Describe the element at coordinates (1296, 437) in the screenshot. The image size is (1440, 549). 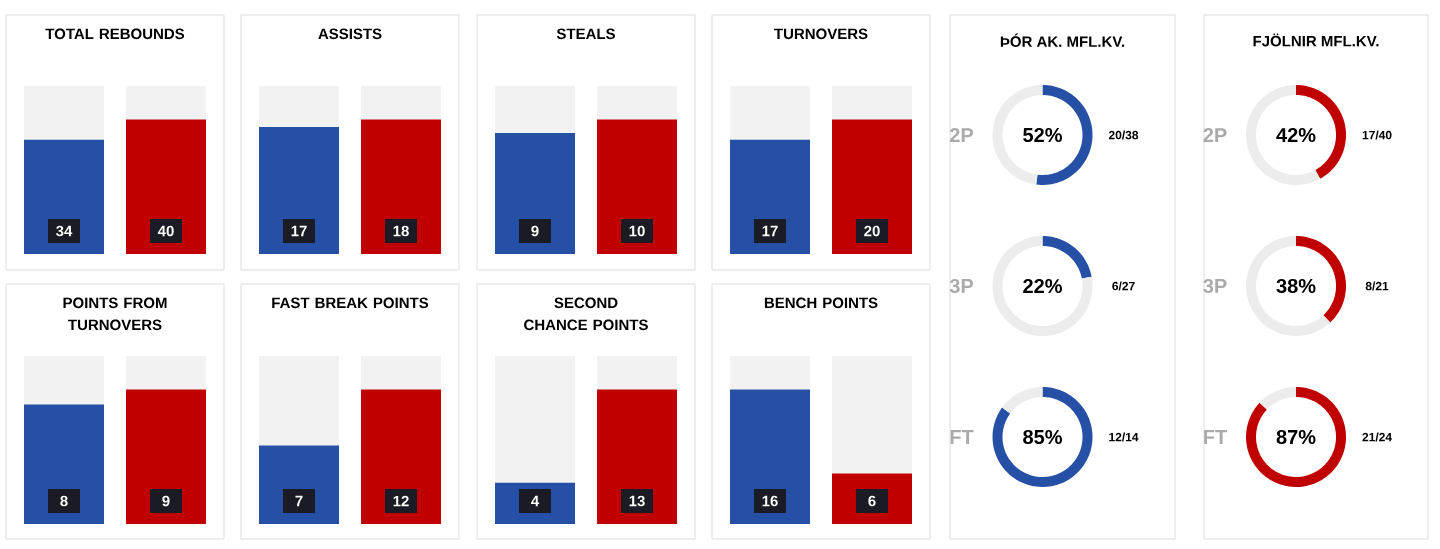
I see `text: 87%` at that location.